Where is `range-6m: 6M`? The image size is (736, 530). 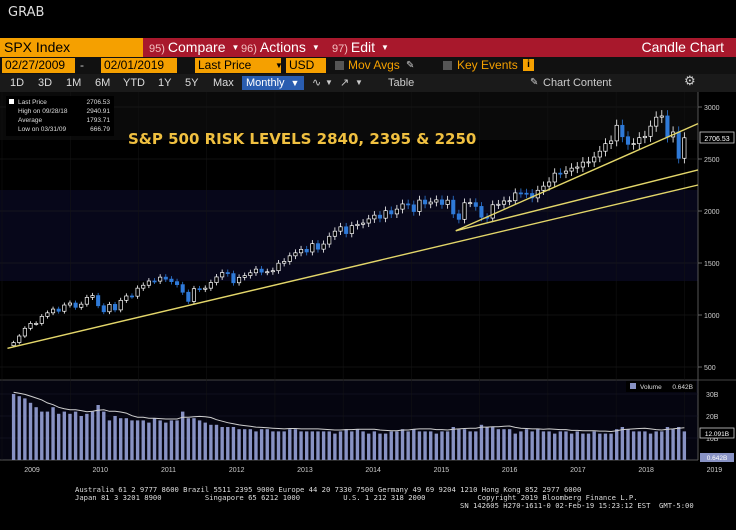 range-6m: 6M is located at coordinates (103, 83).